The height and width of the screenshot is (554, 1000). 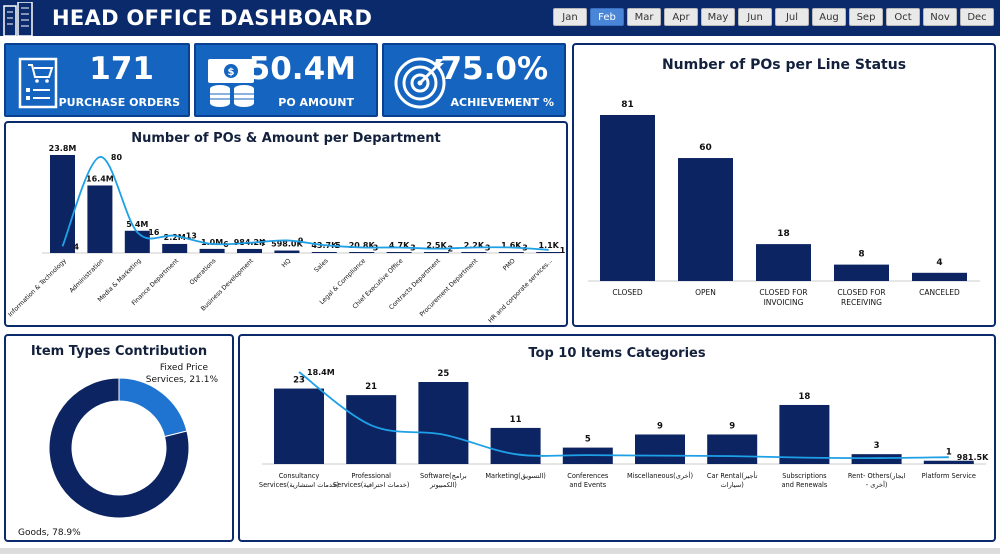 I want to click on data-label: 4.7K, so click(x=399, y=245).